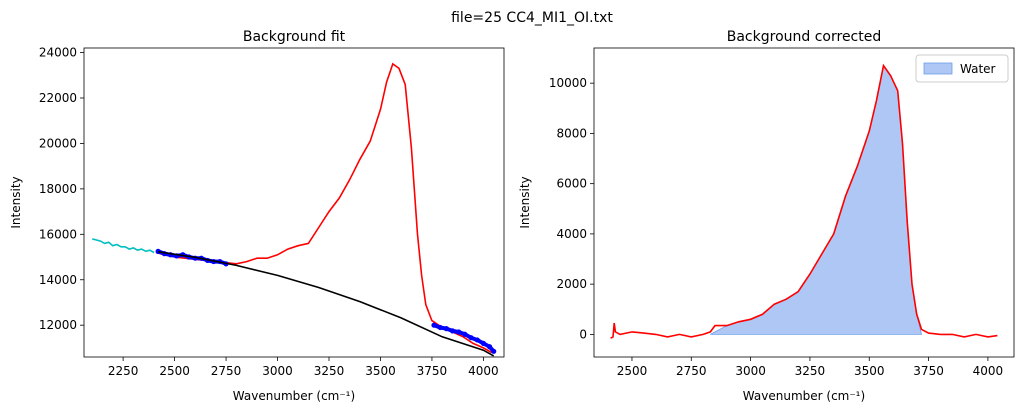 Image resolution: width=1023 pixels, height=420 pixels. Describe the element at coordinates (326, 304) in the screenshot. I see `baseline-fit-line` at that location.